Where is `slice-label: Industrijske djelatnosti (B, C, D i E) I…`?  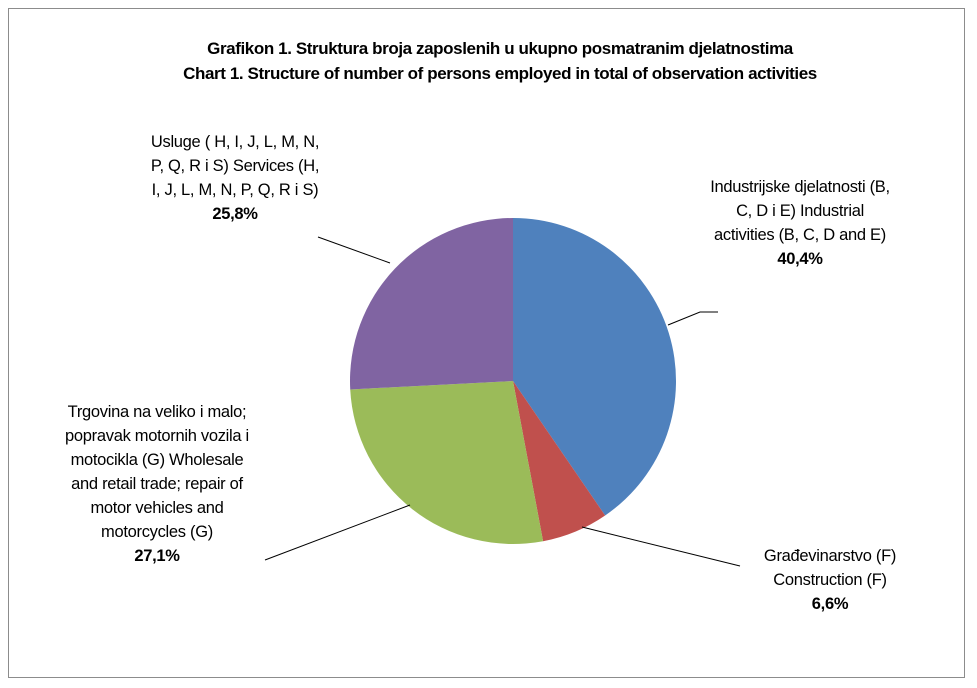
slice-label: Industrijske djelatnosti (B, C, D i E) I… is located at coordinates (800, 223).